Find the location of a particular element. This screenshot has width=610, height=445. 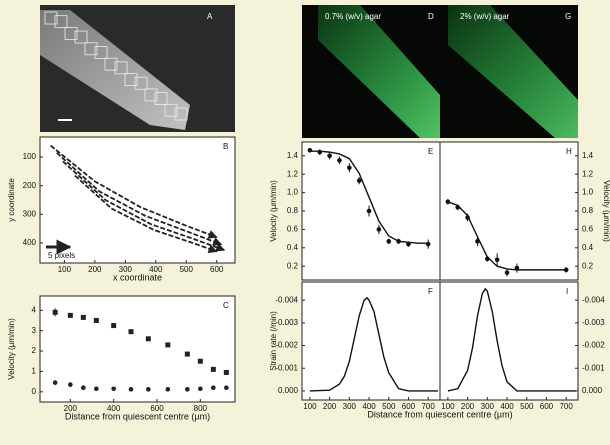

y-tick-label: 4 is located at coordinates (34, 309).